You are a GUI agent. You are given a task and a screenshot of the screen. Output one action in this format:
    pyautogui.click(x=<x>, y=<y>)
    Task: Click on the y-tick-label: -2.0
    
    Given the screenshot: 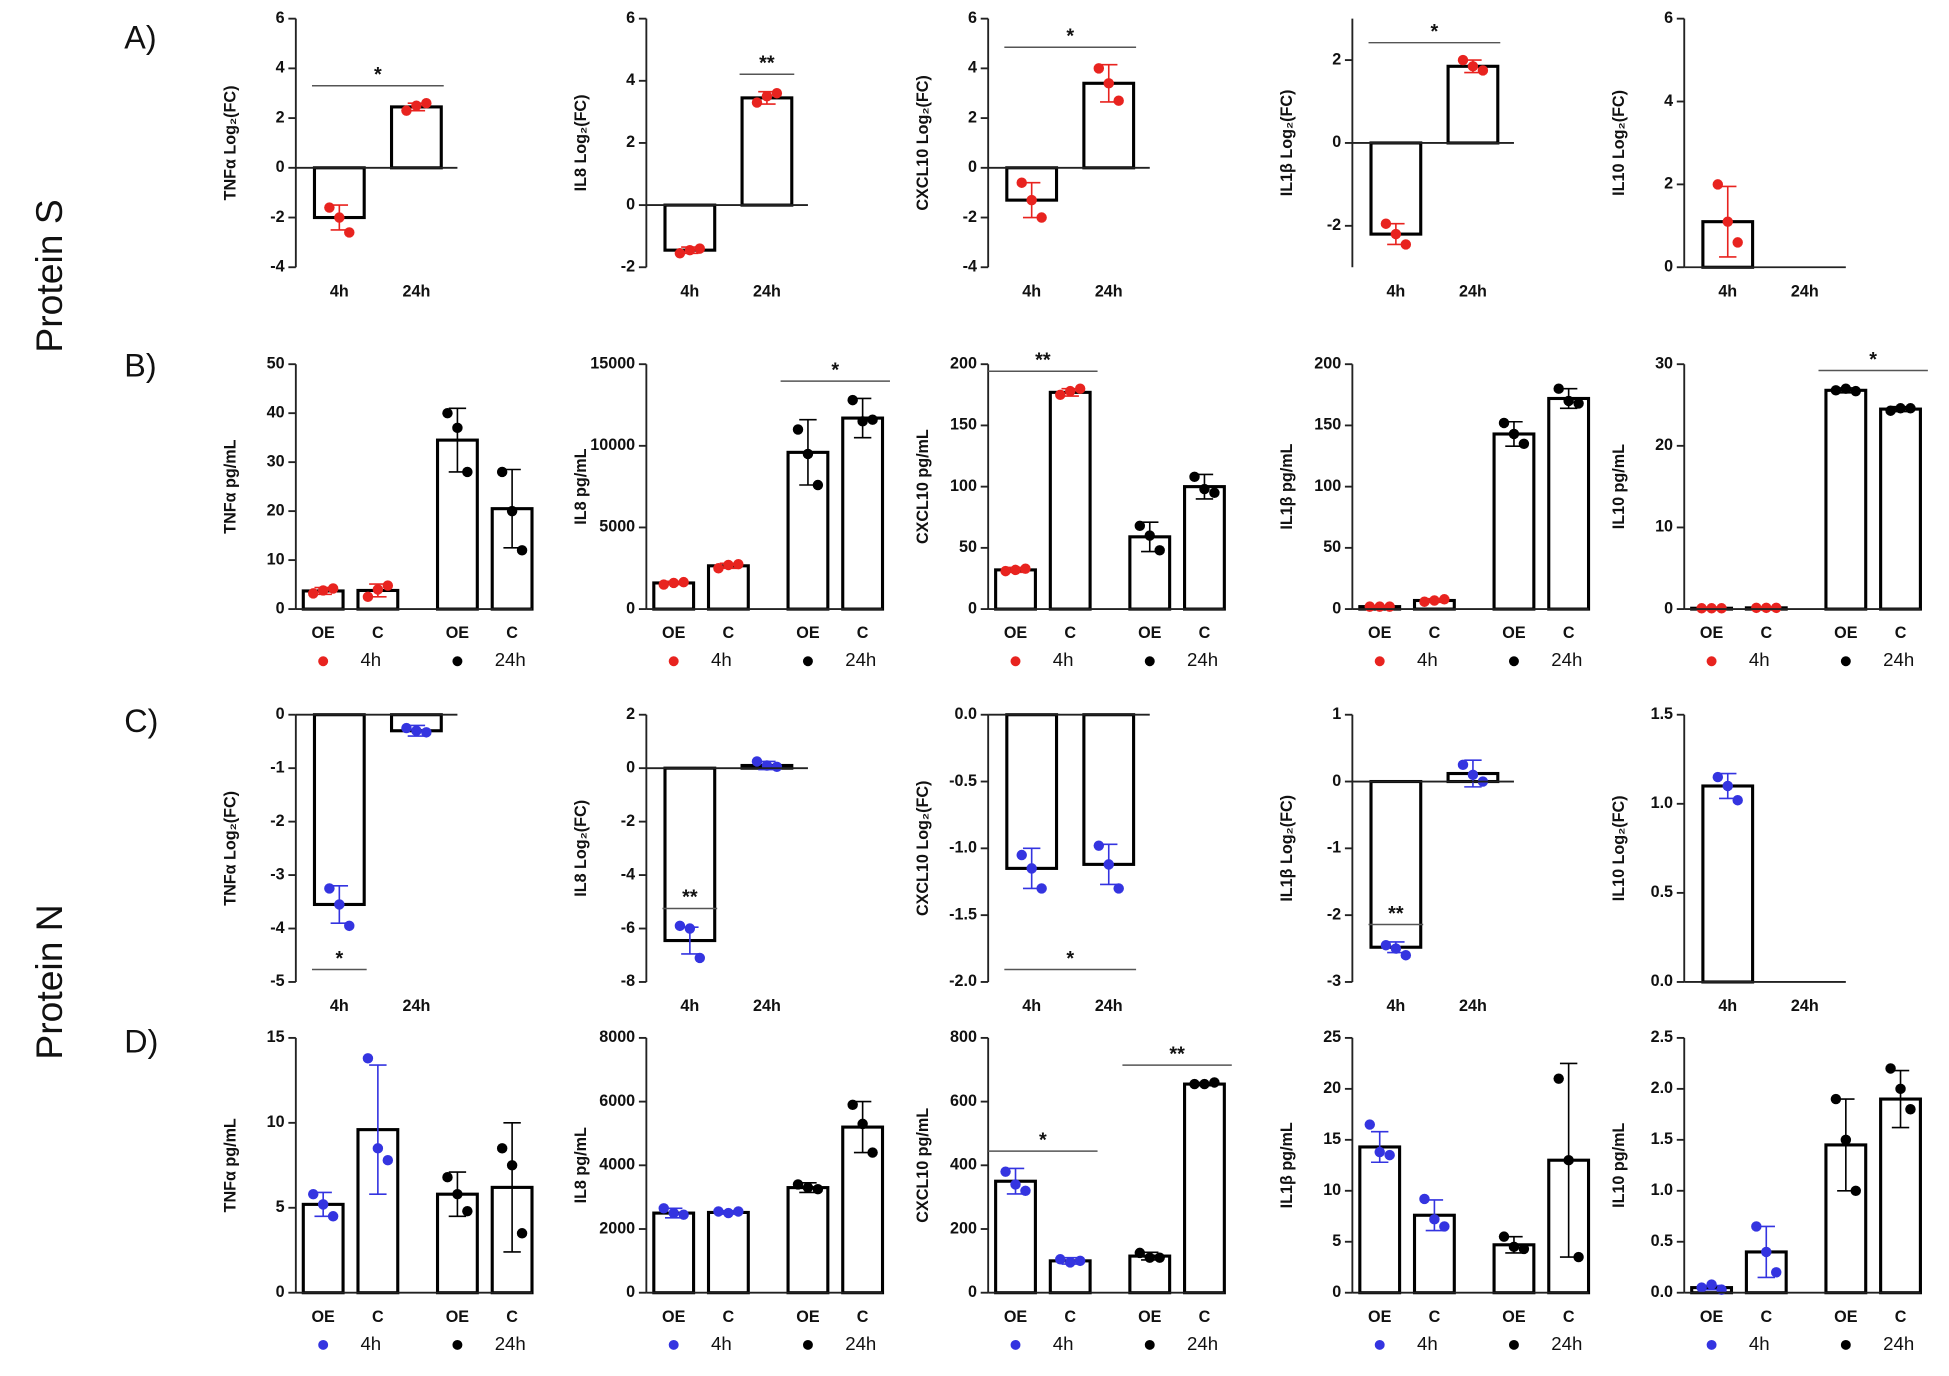 What is the action you would take?
    pyautogui.click(x=963, y=981)
    